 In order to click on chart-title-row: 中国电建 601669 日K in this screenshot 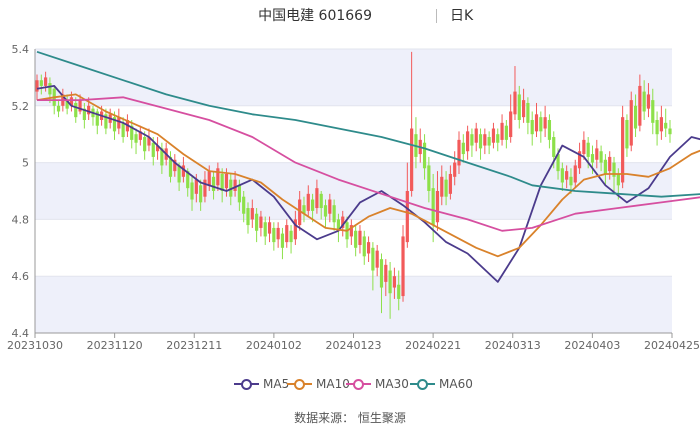, I will do `click(350, 16)`.